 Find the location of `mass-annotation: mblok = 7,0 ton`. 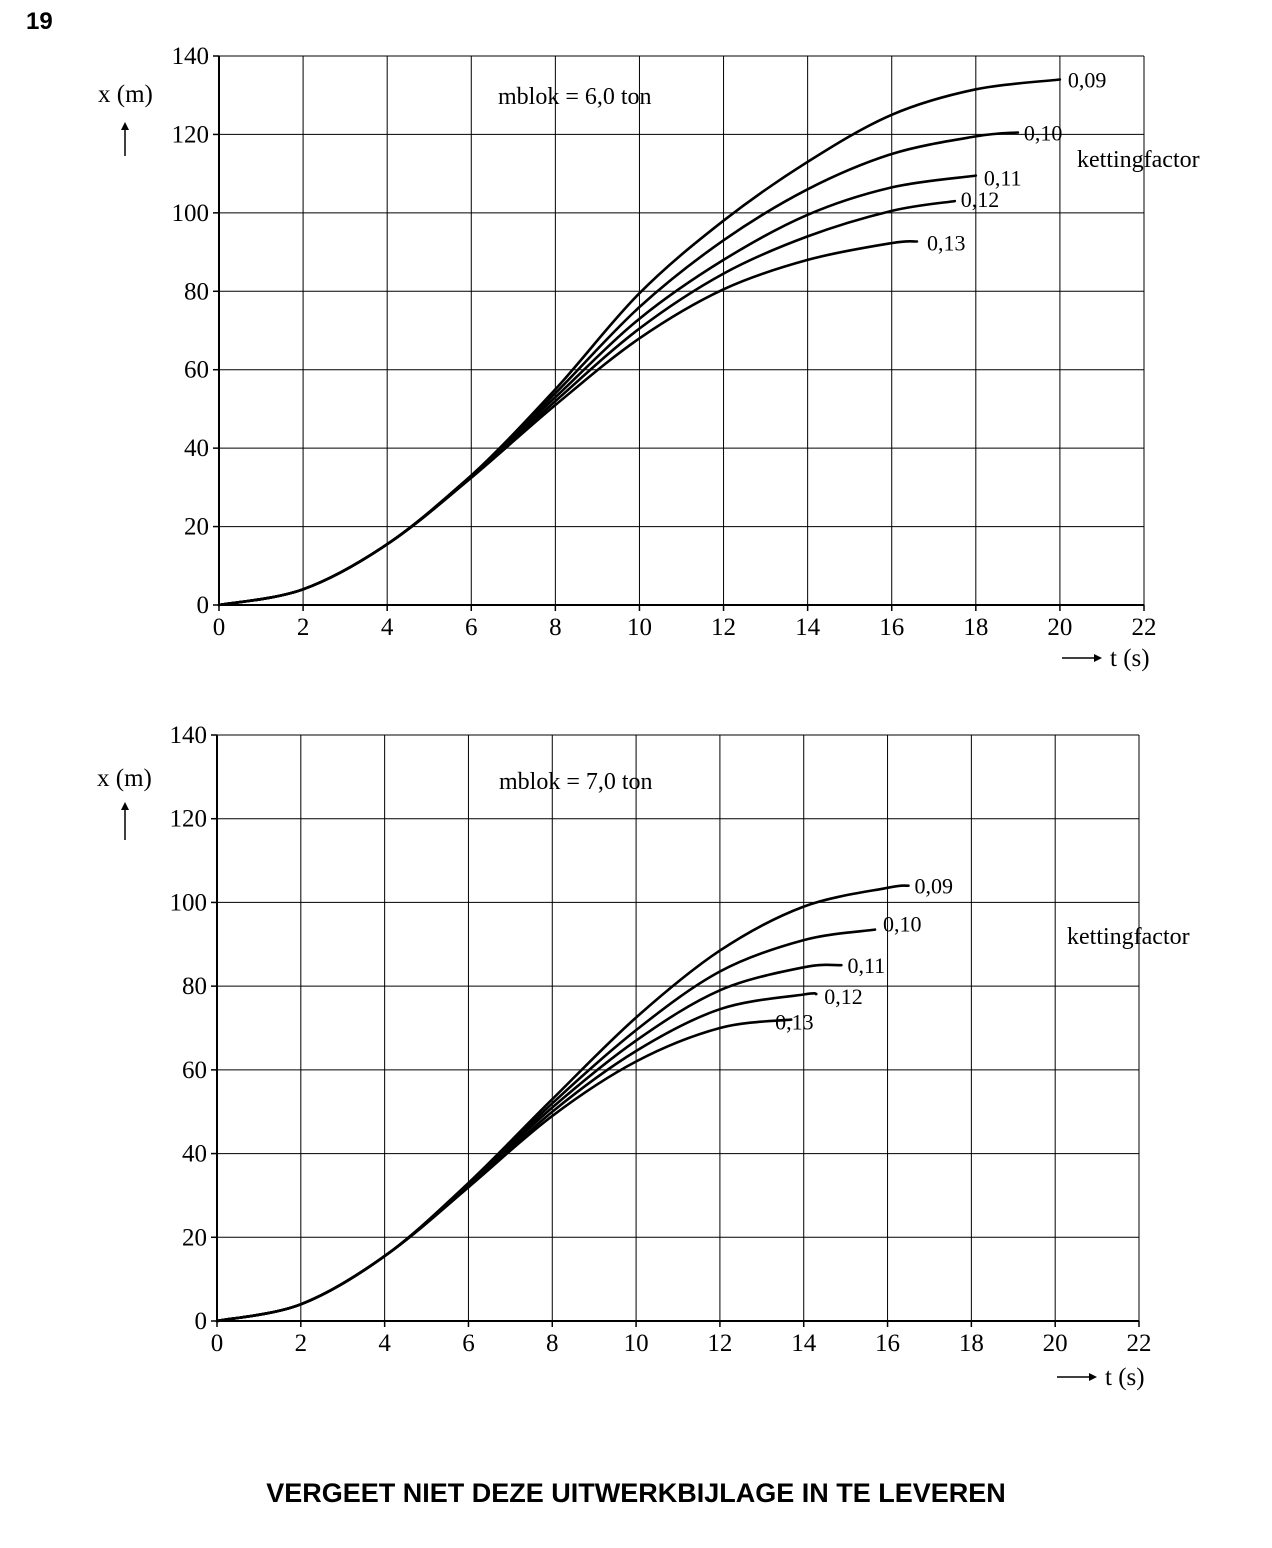

mass-annotation: mblok = 7,0 ton is located at coordinates (576, 782).